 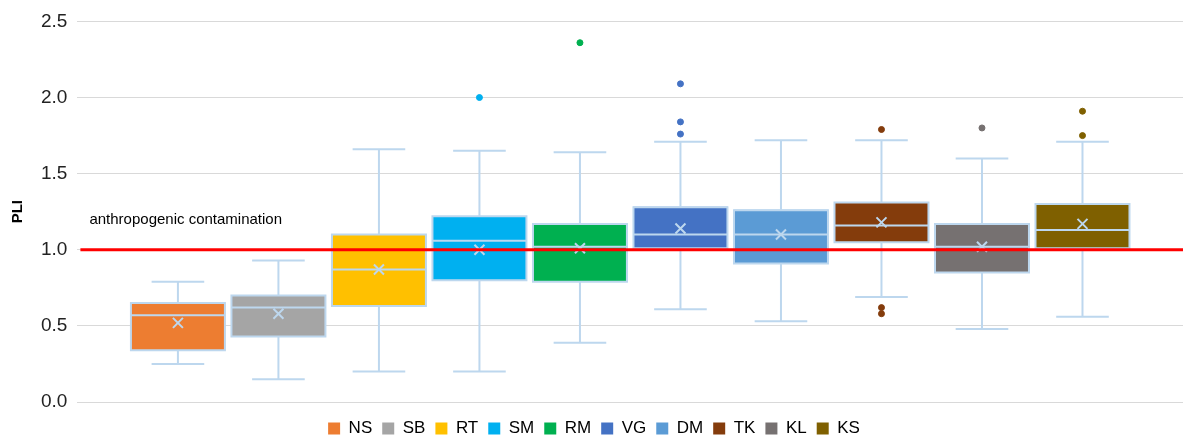 What do you see at coordinates (54, 401) in the screenshot?
I see `y-tick-label: 0.0` at bounding box center [54, 401].